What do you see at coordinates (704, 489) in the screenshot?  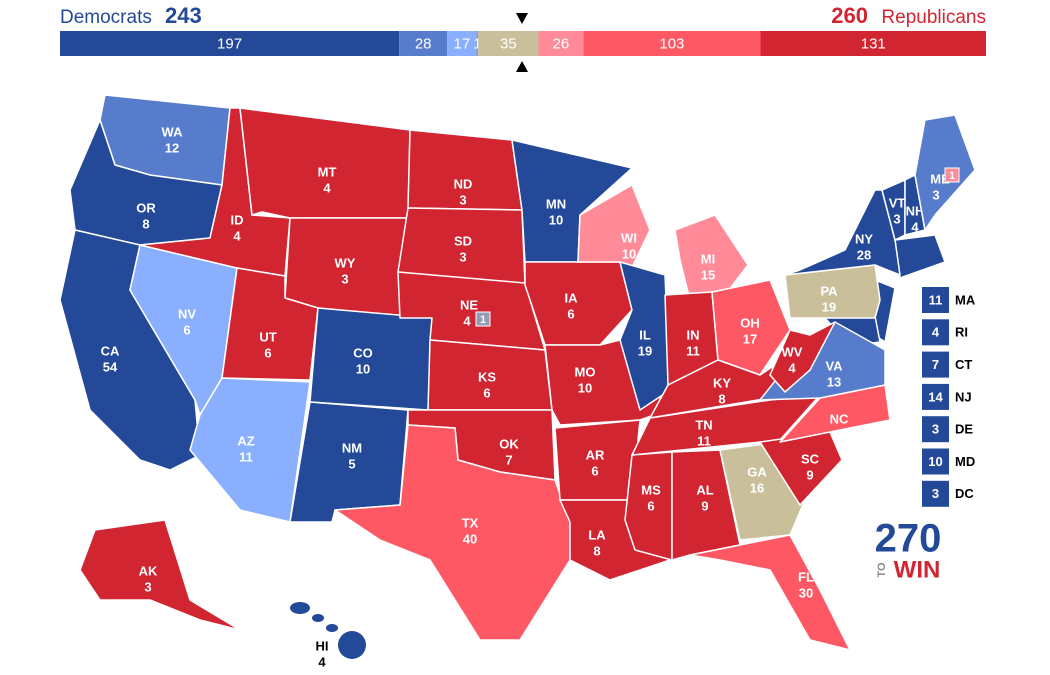 I see `state-abbr: AL` at bounding box center [704, 489].